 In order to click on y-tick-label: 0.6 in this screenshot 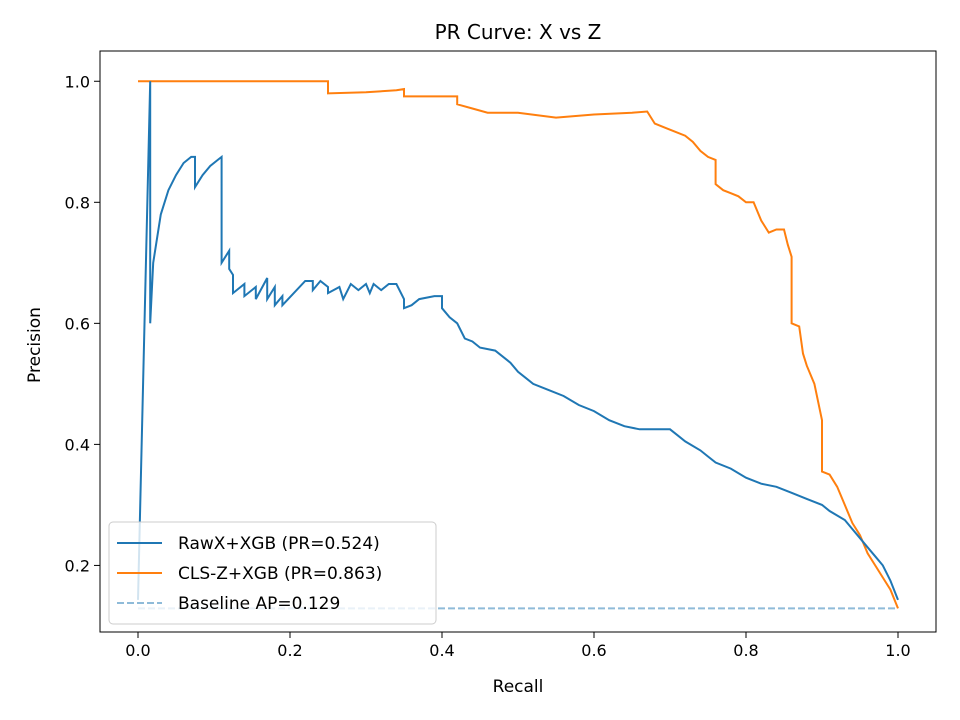, I will do `click(77, 323)`.